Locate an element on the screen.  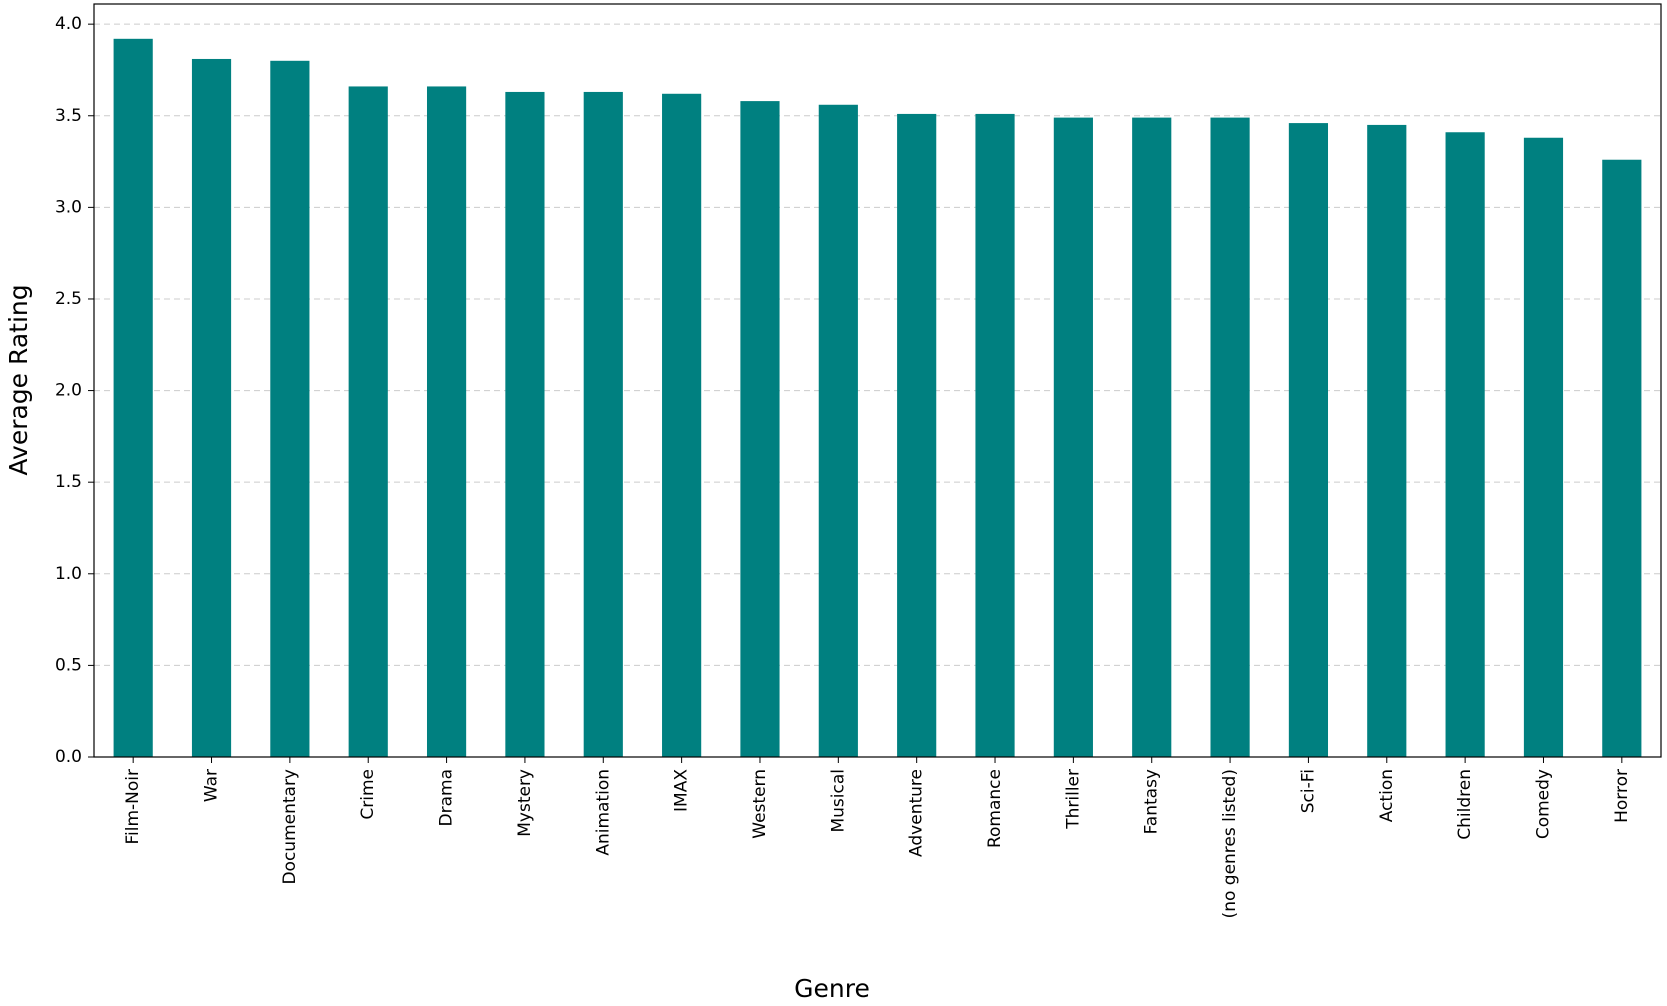
y-axis-label: Average Rating is located at coordinates (18, 379).